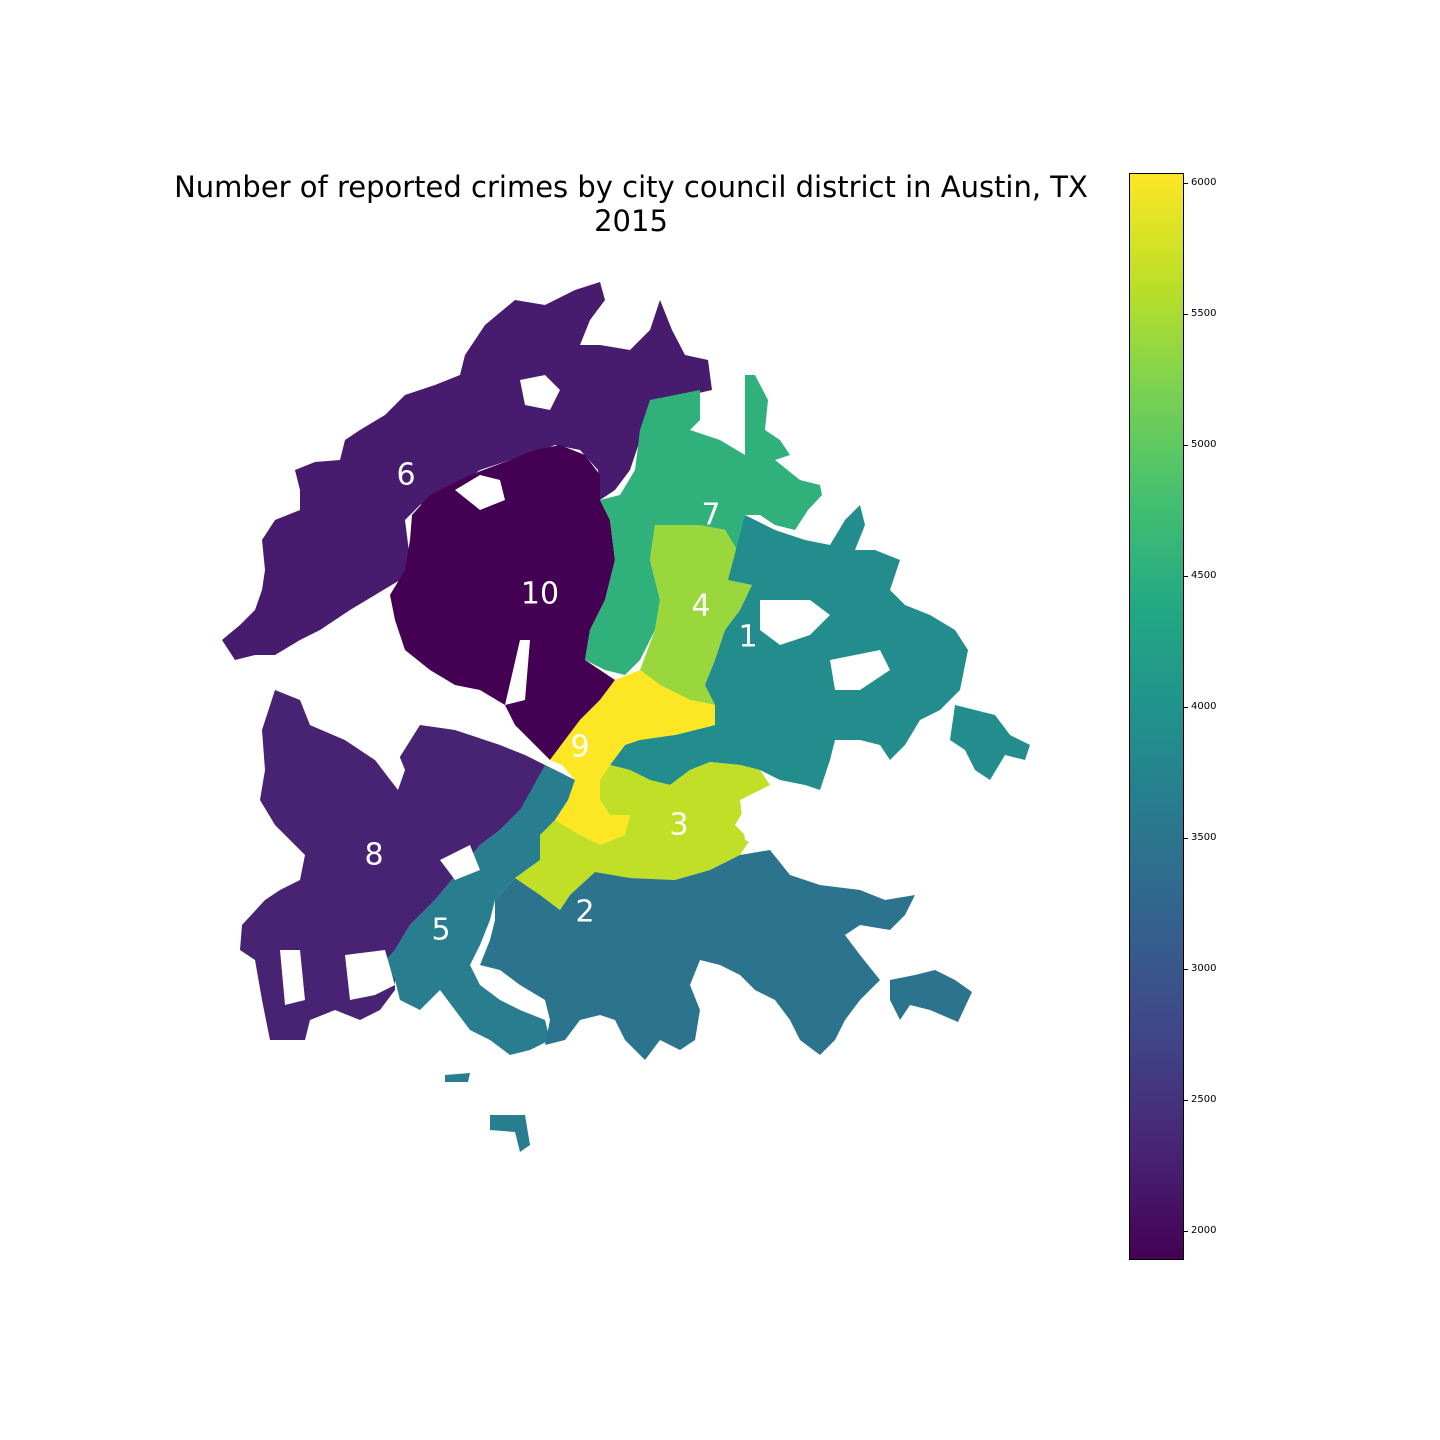 The image size is (1440, 1440). Describe the element at coordinates (1214, 716) in the screenshot. I see `colorbar-ticks: 2000 2500 3000 3500 4000 4500 5000 5500 6000` at that location.